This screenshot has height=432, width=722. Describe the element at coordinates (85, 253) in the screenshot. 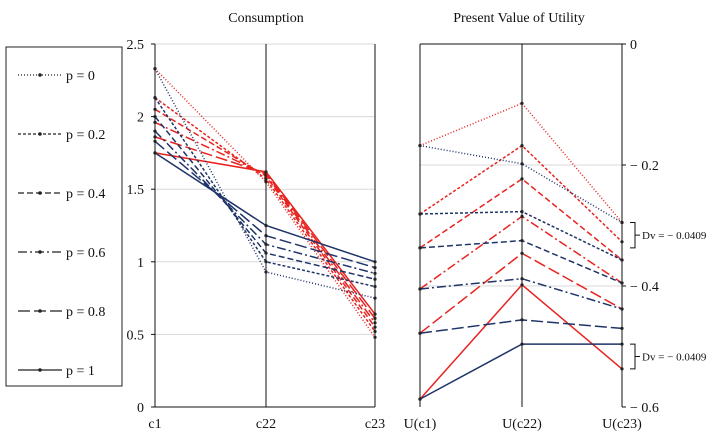

I see `legend-label: p = 0.6` at that location.